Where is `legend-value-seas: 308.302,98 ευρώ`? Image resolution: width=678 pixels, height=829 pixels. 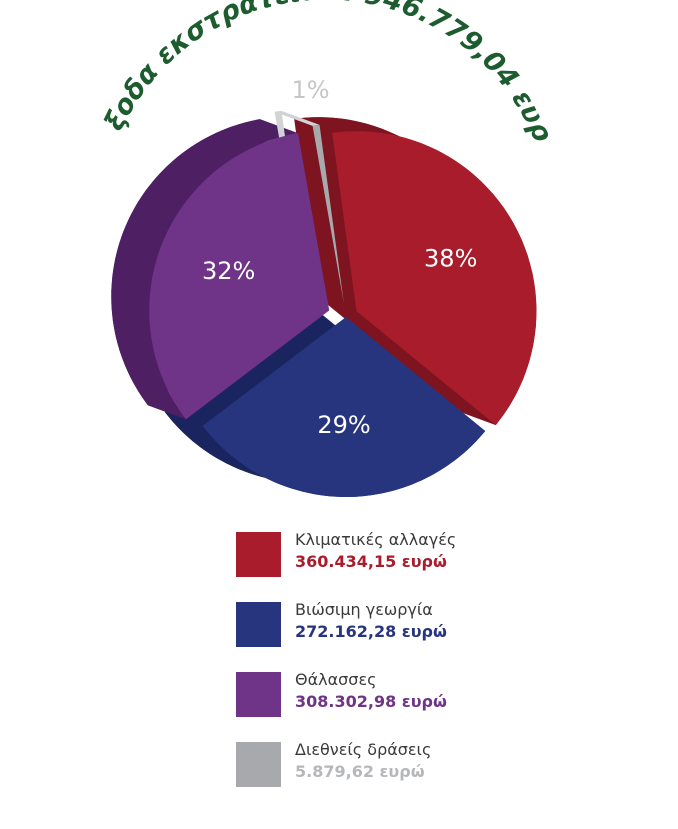
legend-value-seas: 308.302,98 ευρώ is located at coordinates (371, 701).